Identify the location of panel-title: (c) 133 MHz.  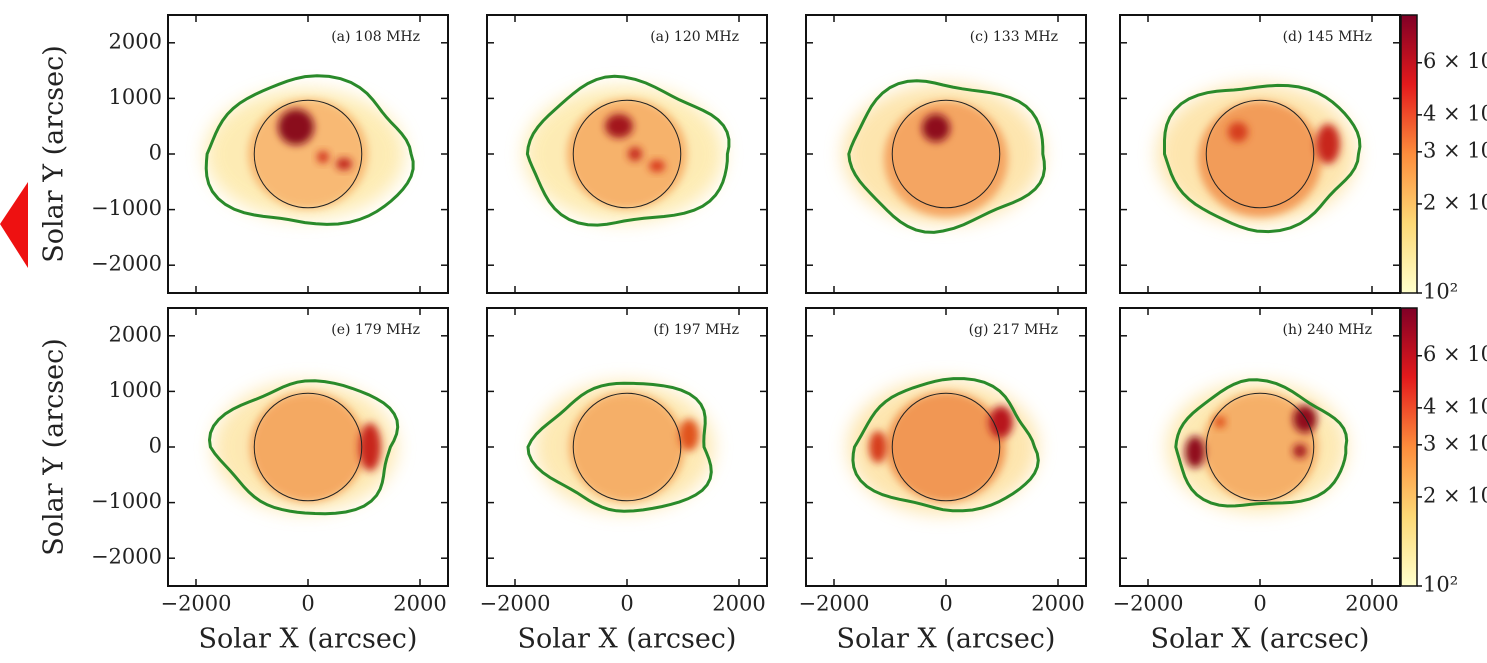
(1014, 37).